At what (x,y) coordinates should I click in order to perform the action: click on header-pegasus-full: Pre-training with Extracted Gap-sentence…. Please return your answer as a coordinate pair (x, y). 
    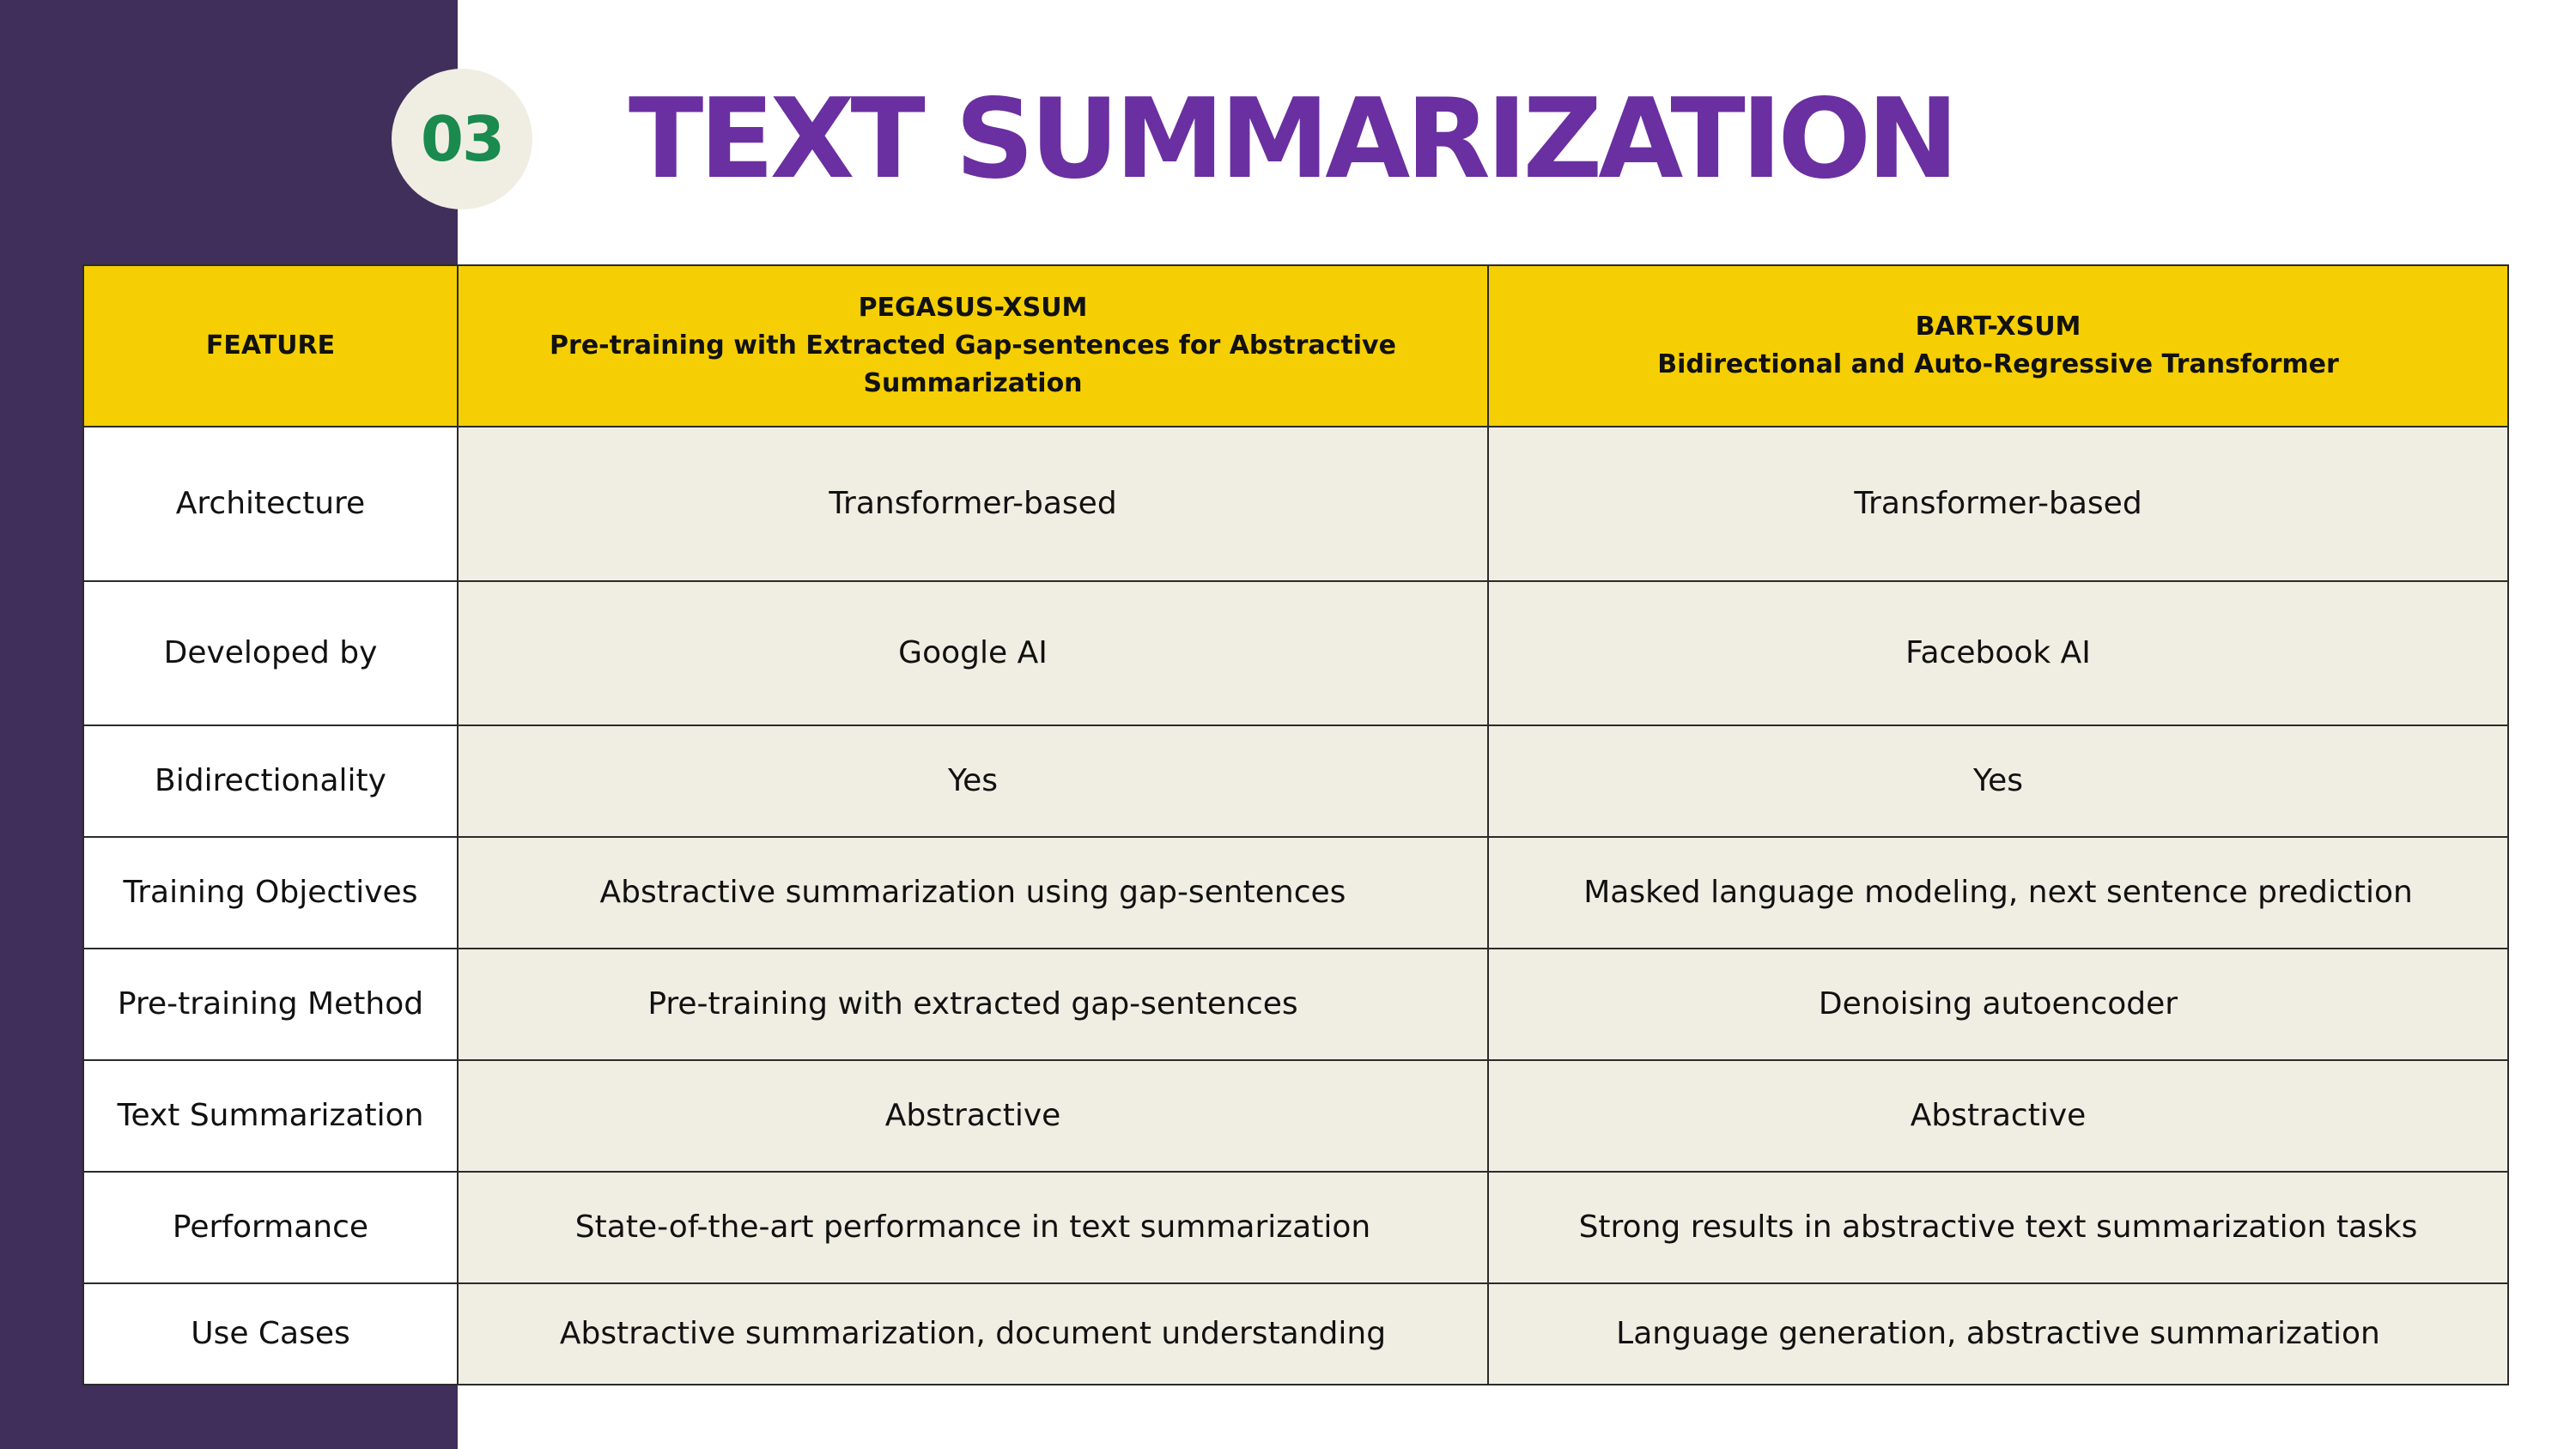
    Looking at the image, I should click on (973, 364).